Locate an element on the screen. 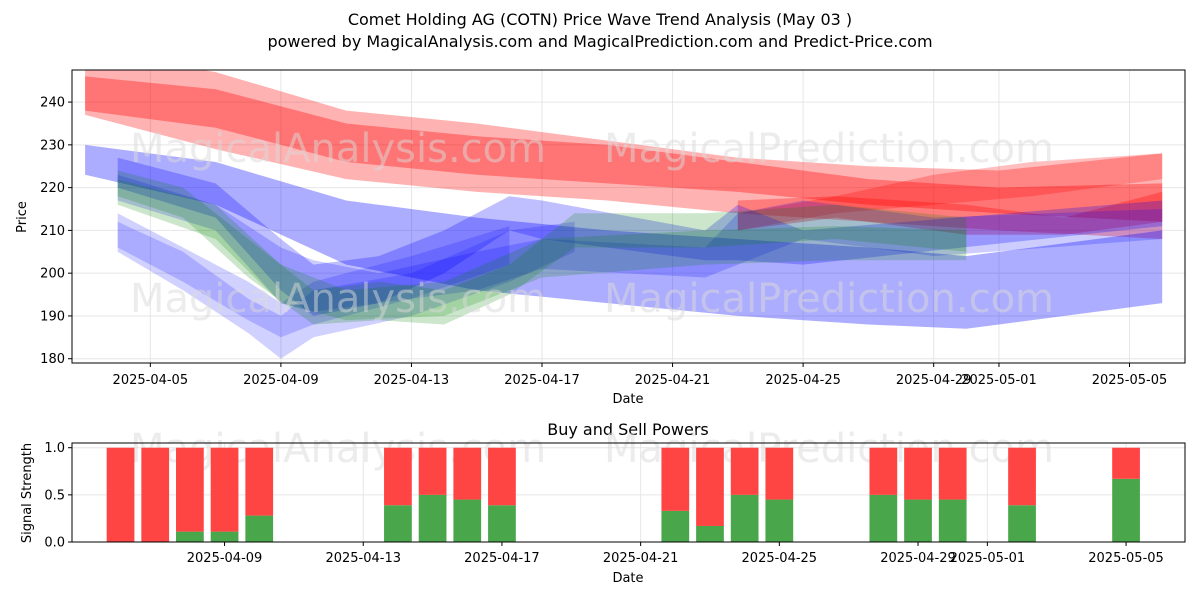 This screenshot has width=1200, height=600. price-y-ticks: 180 190 200 210 220 230 240 is located at coordinates (56, 231).